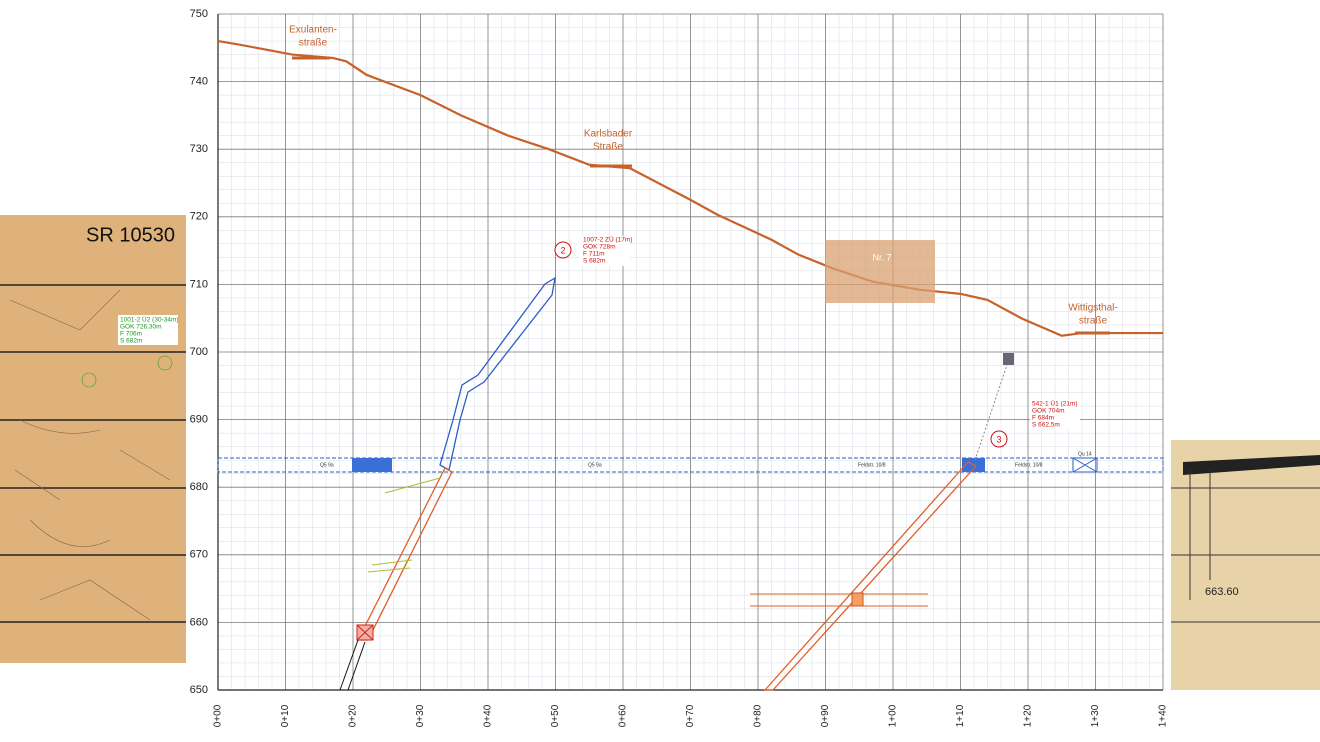 This screenshot has width=1320, height=742. What do you see at coordinates (218, 715) in the screenshot?
I see `x-tick-label: 0+00` at bounding box center [218, 715].